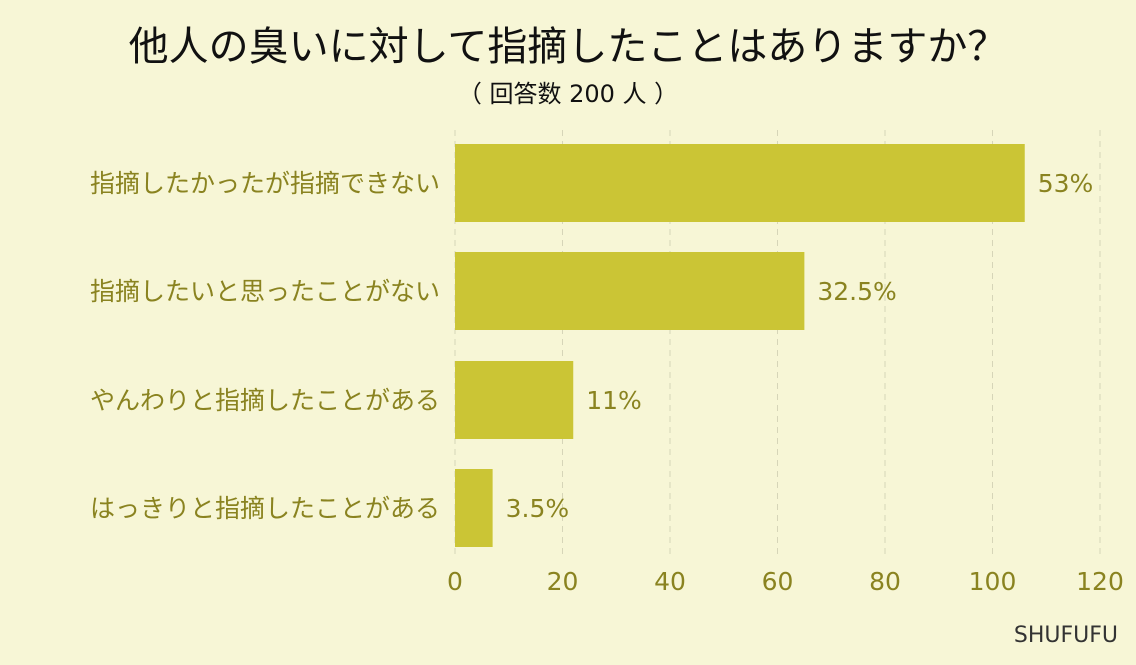  Describe the element at coordinates (856, 291) in the screenshot. I see `data-label: 32.5%` at that location.